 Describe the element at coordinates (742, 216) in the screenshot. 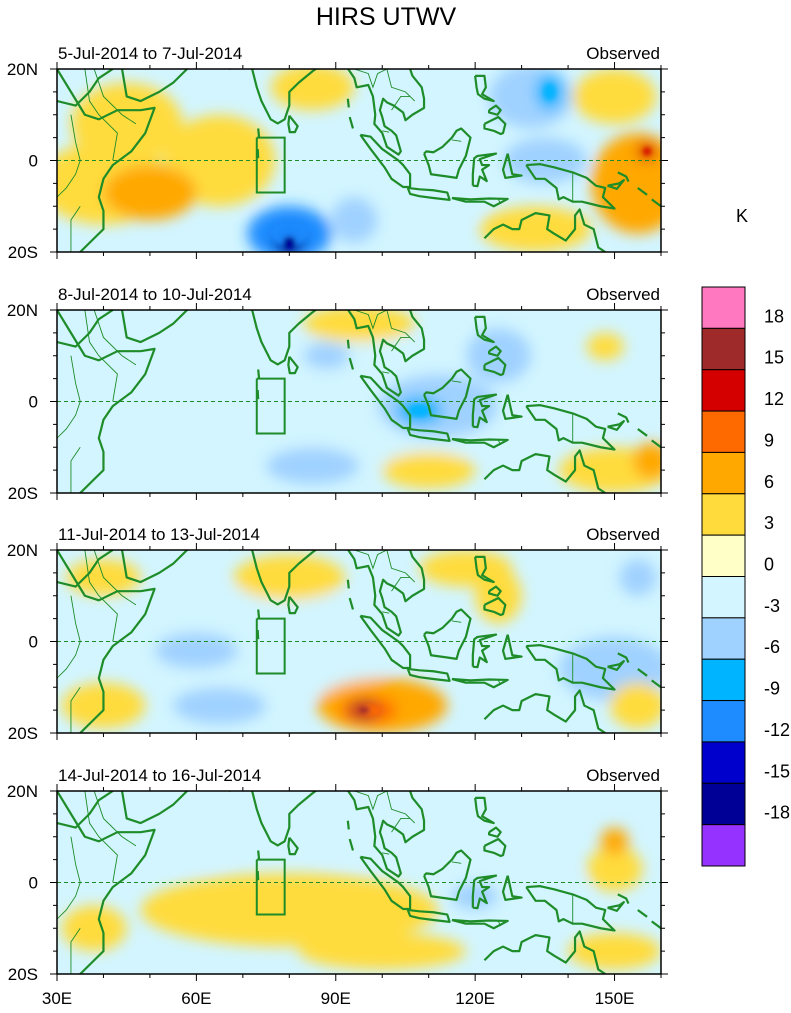

I see `units-label: K` at that location.